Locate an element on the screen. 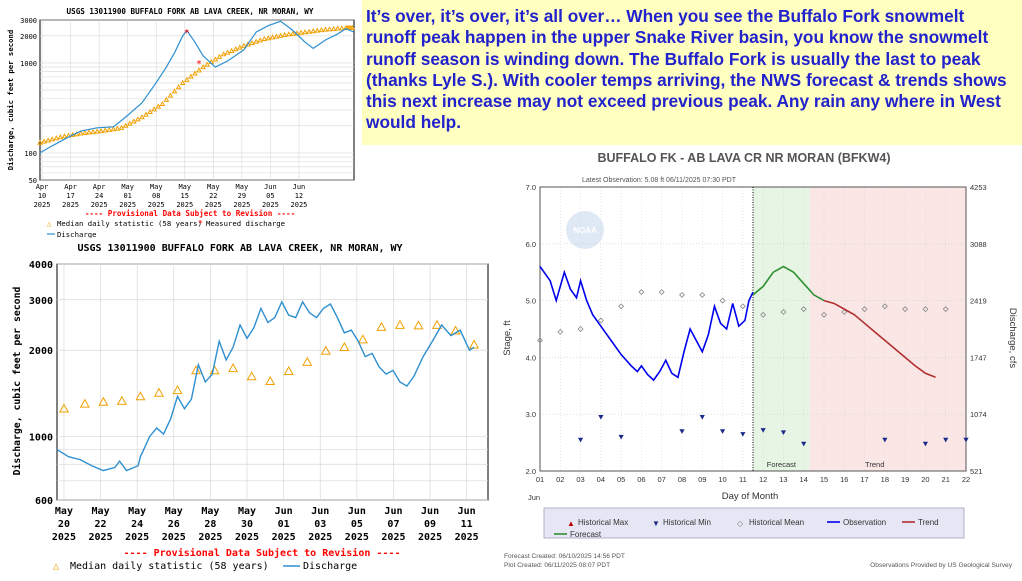  overview-xtick-label: Jun is located at coordinates (299, 187).